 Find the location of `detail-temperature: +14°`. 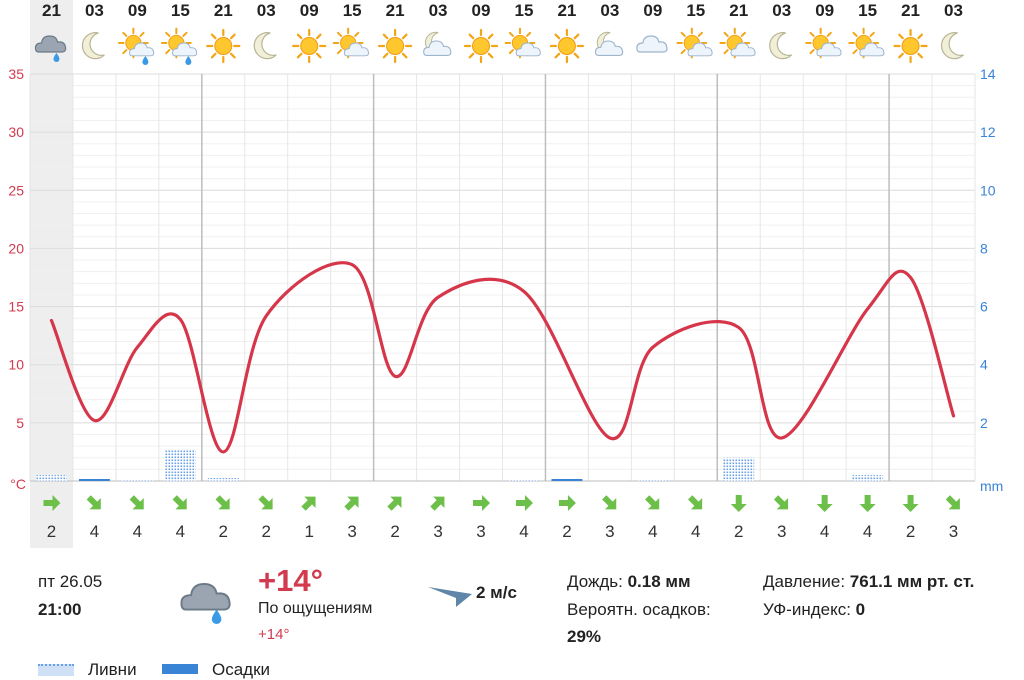

detail-temperature: +14° is located at coordinates (290, 581).